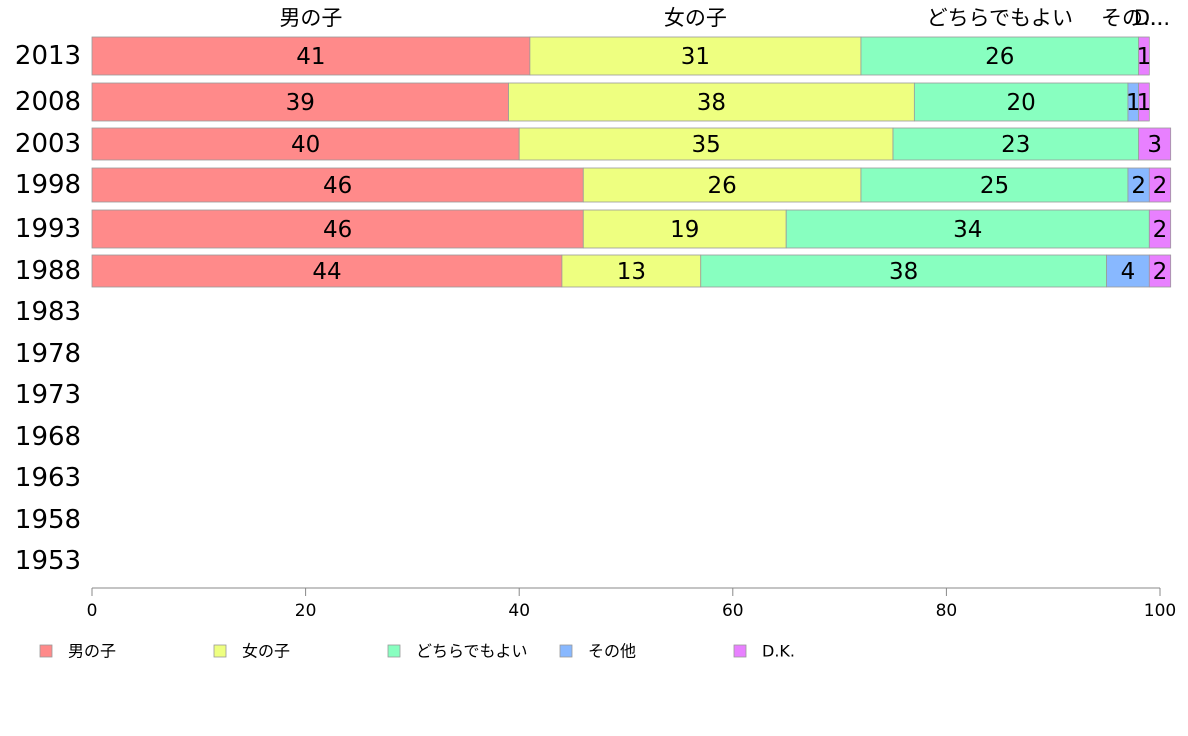 The width and height of the screenshot is (1188, 736). I want to click on legend-label: 男の子, so click(92, 651).